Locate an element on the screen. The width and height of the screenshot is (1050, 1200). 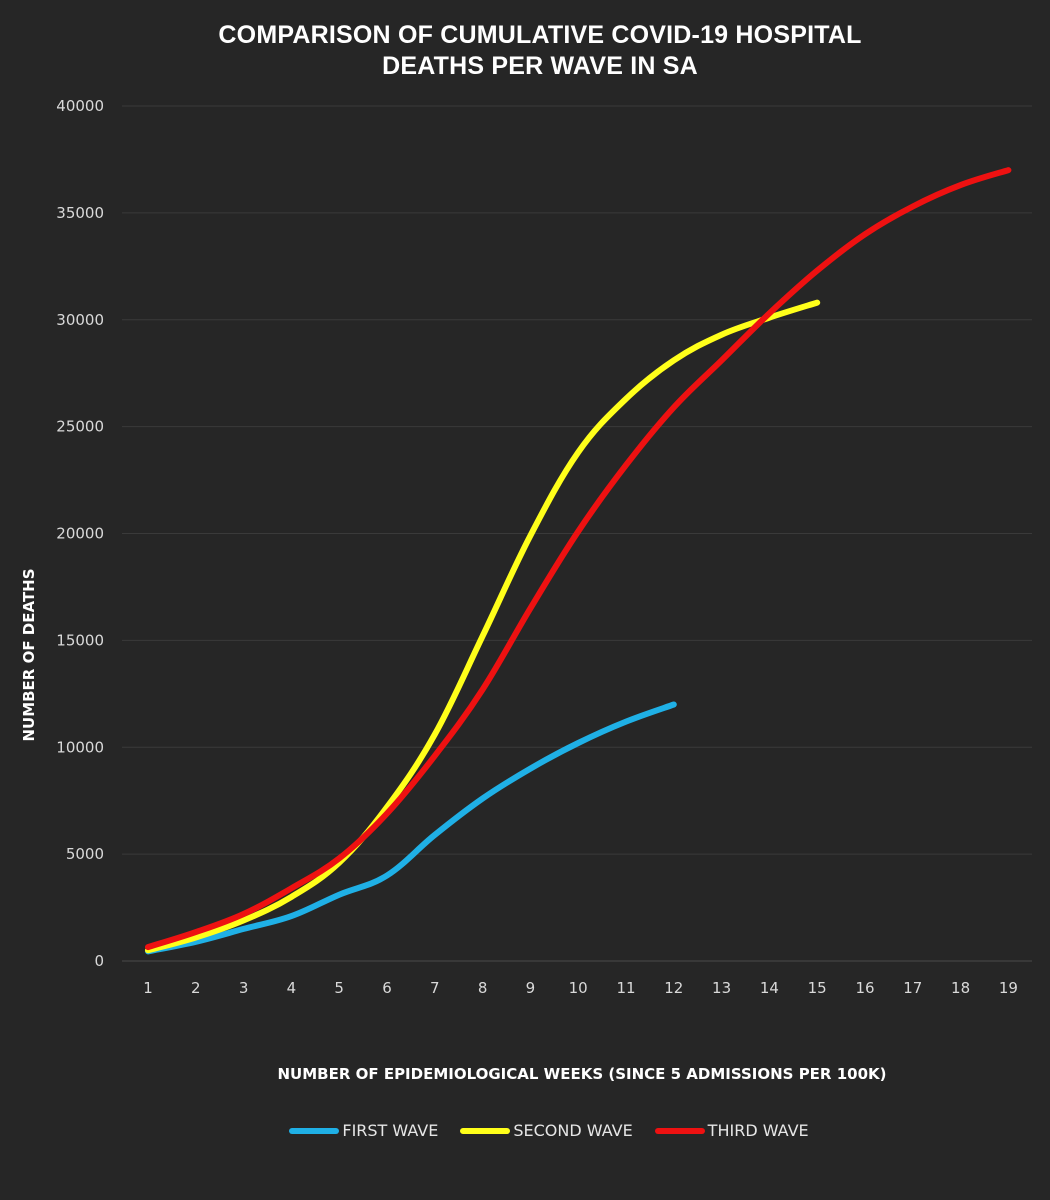
legend-swatch-third-wave is located at coordinates (679, 1130).